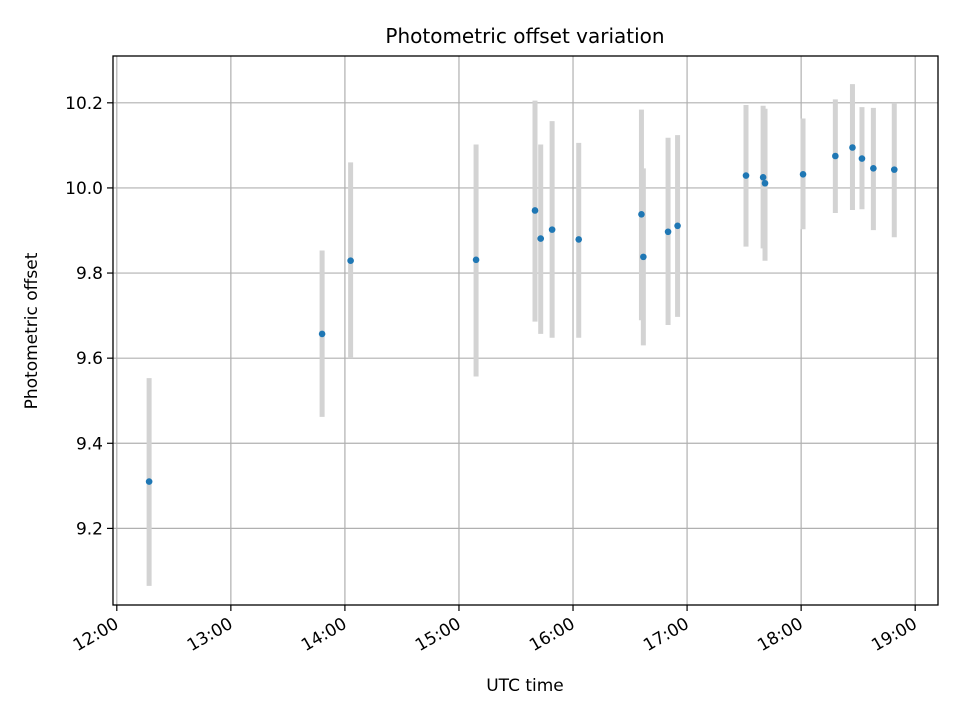  What do you see at coordinates (89, 316) in the screenshot?
I see `y-axis-ticks: 9.2 9.4 9.6 9.8 10.0 10.2` at bounding box center [89, 316].